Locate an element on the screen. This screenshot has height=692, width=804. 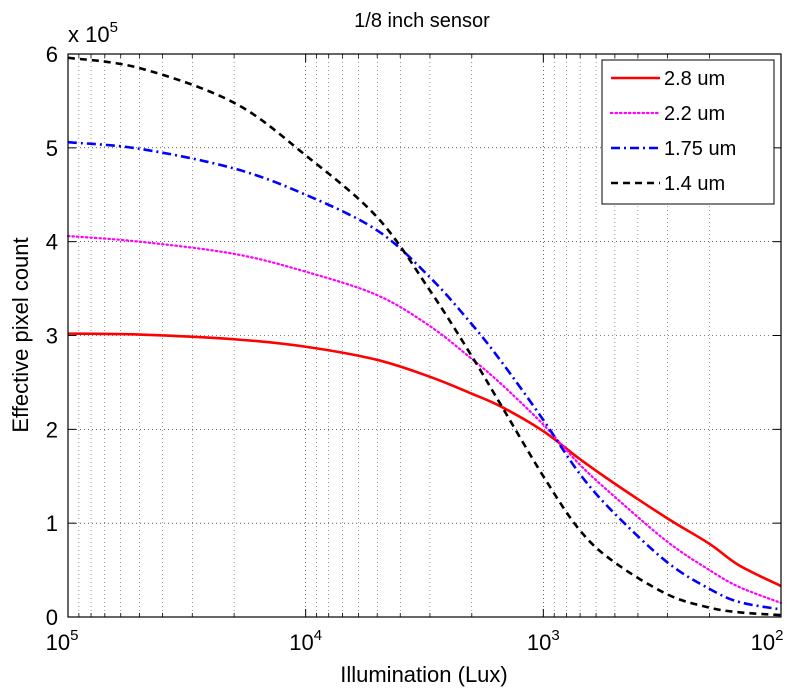
legend-label-4: 1.4 um is located at coordinates (694, 184).